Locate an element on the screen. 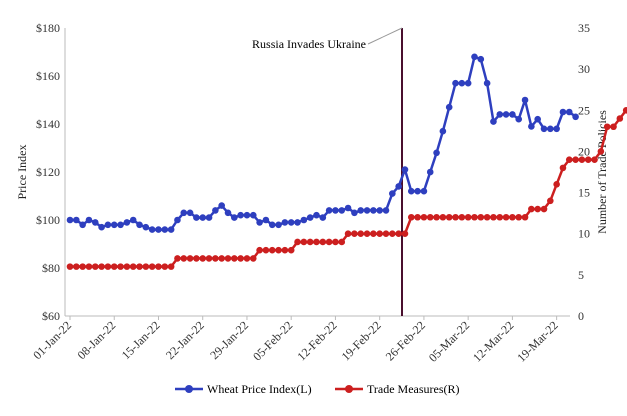 This screenshot has height=416, width=627. x-tick-label: 26-Feb-22 is located at coordinates (405, 340).